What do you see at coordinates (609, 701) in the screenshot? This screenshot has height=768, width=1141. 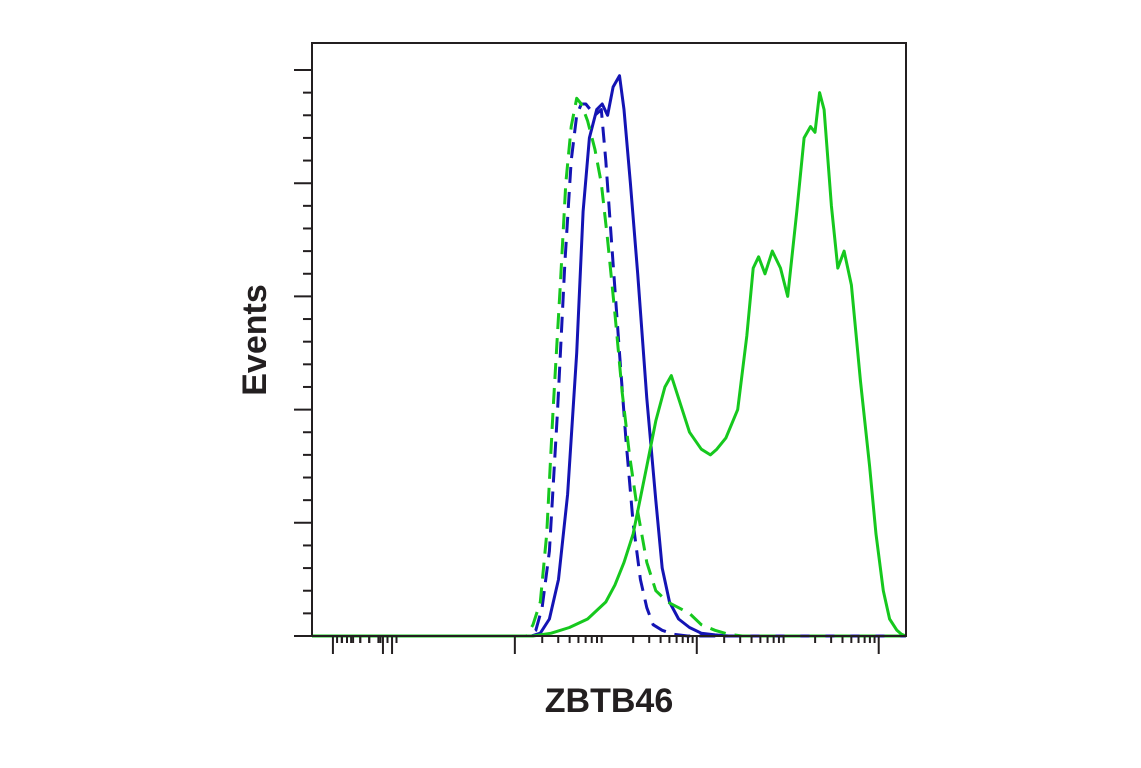 I see `x-axis-title: ZBTB46` at bounding box center [609, 701].